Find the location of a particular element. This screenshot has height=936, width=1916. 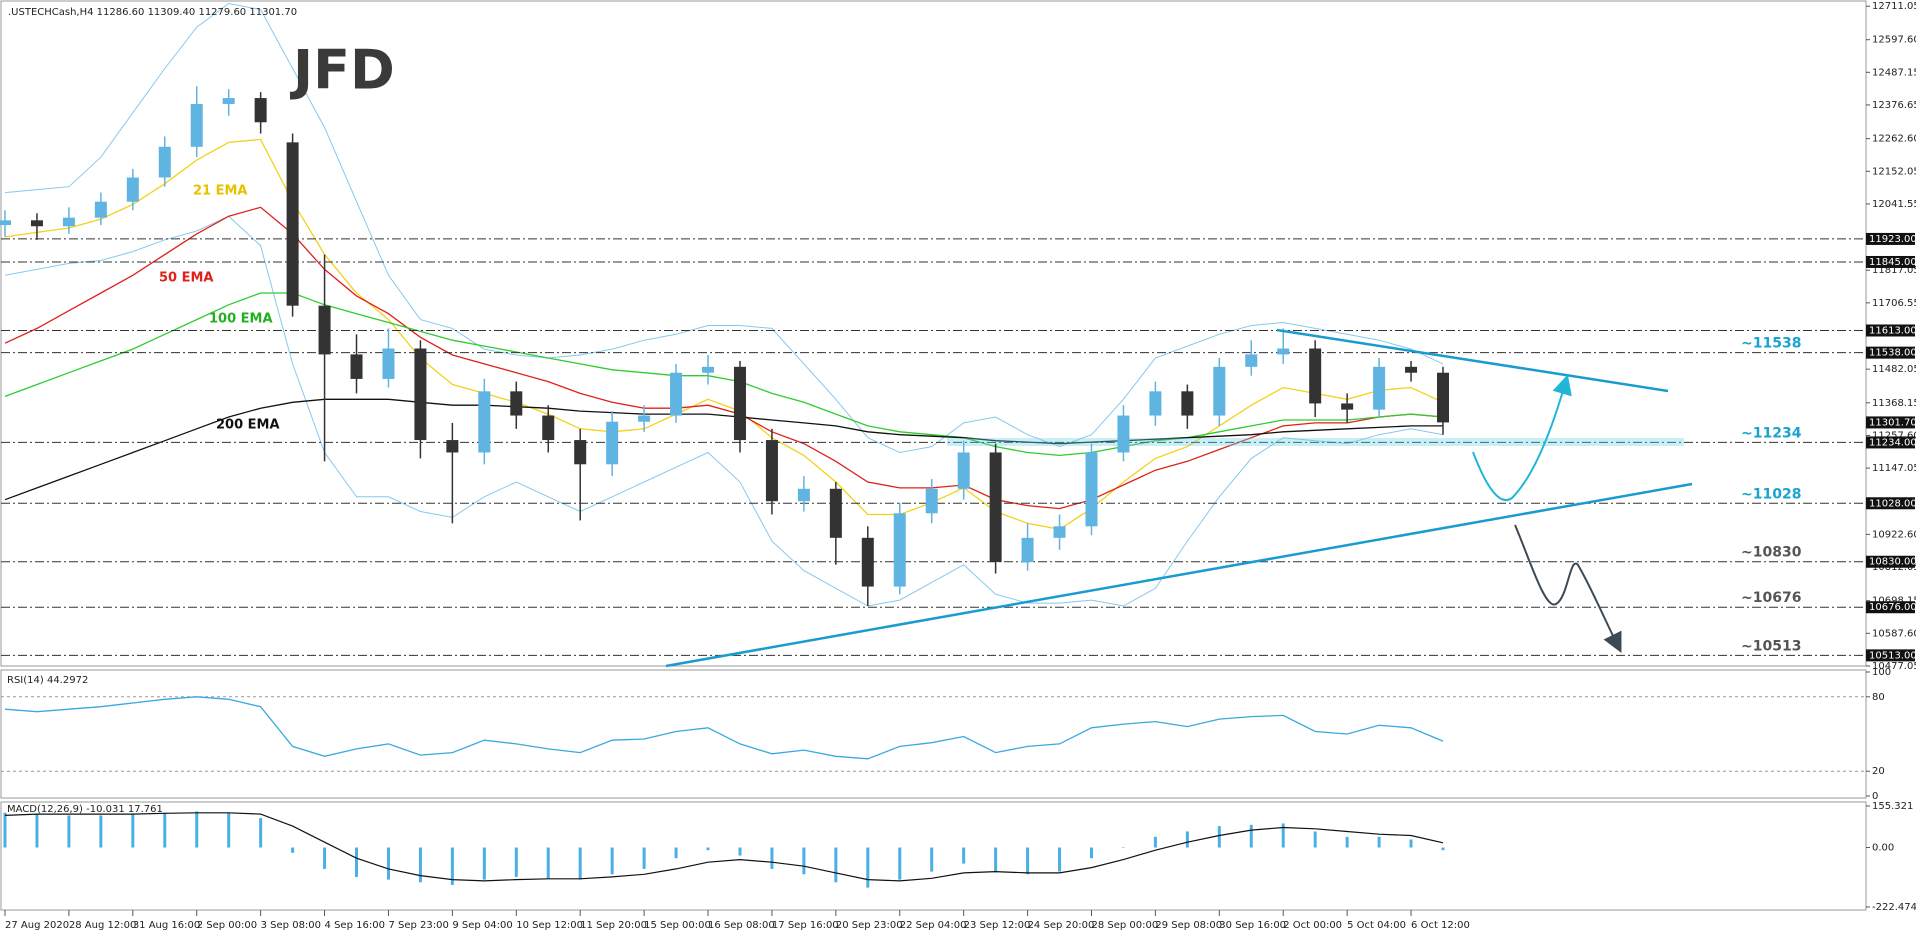

rsi-title: RSI(14) 44.2972 is located at coordinates (47, 680).